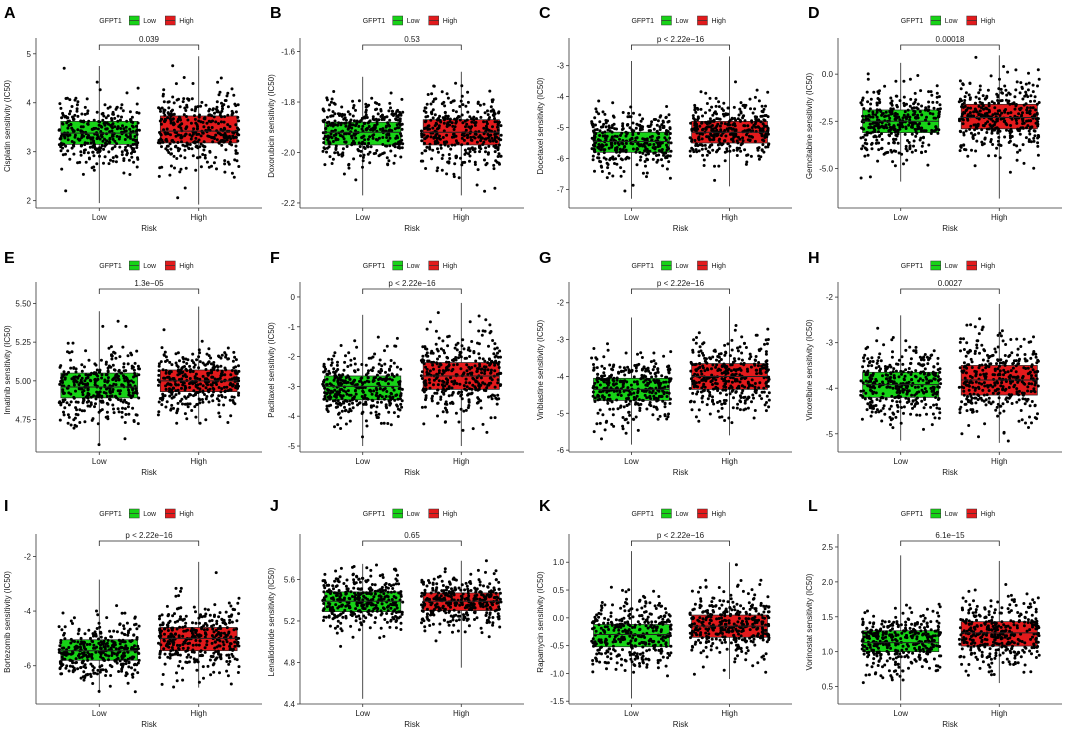  I want to click on p-value-label: 0.53, so click(412, 39).